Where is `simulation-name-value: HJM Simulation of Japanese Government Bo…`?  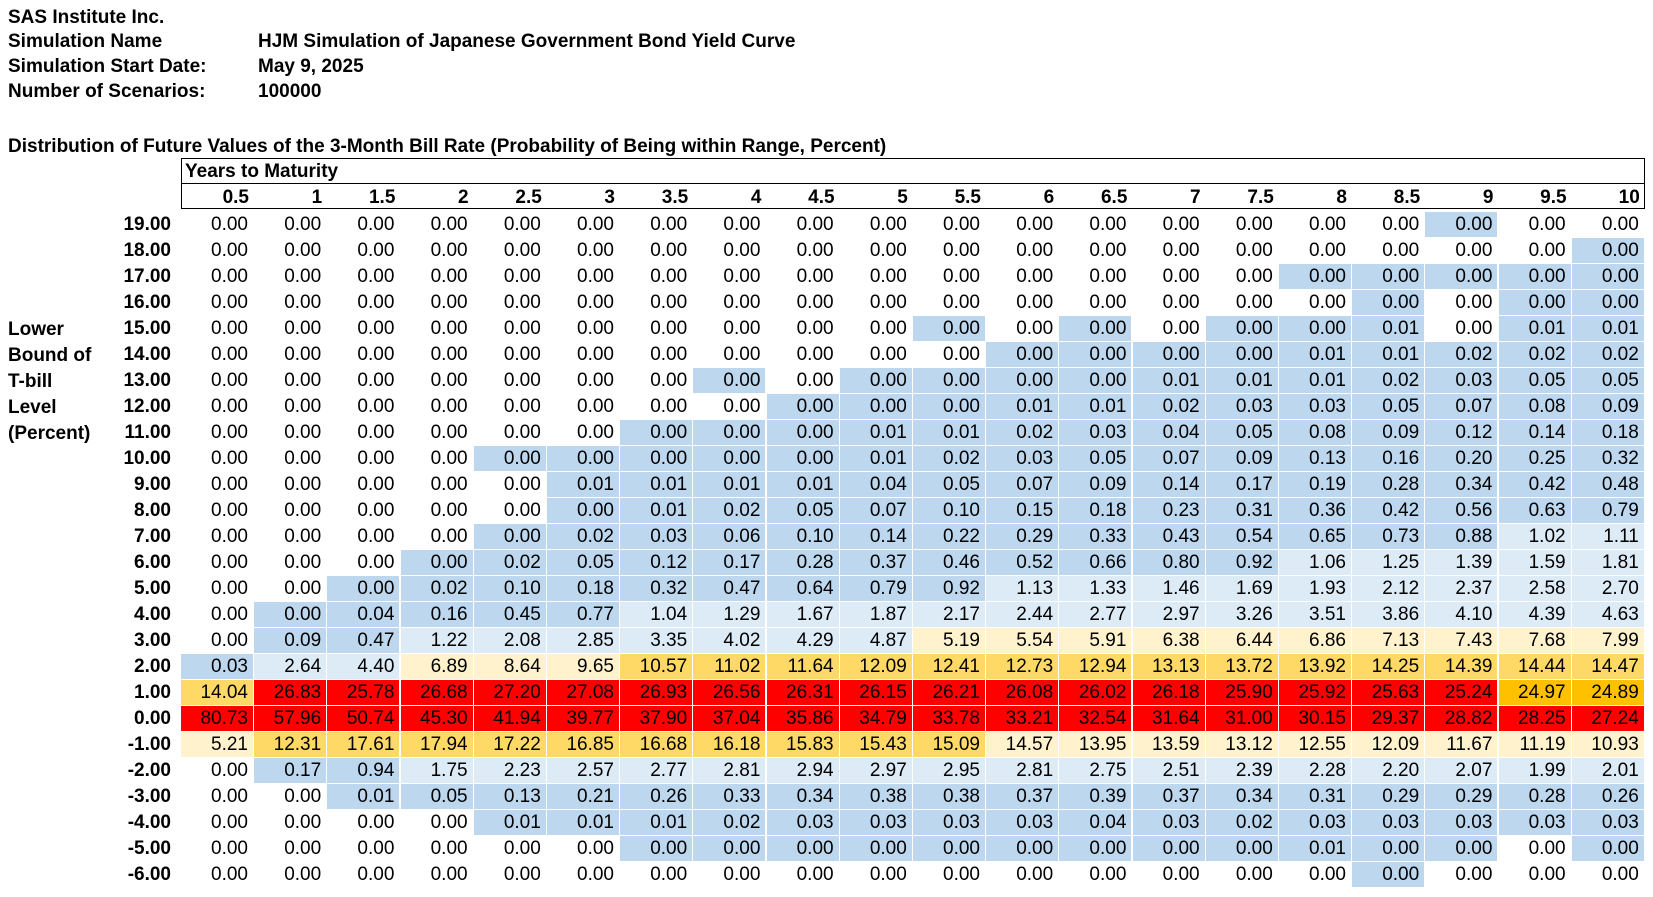
simulation-name-value: HJM Simulation of Japanese Government Bo… is located at coordinates (527, 41).